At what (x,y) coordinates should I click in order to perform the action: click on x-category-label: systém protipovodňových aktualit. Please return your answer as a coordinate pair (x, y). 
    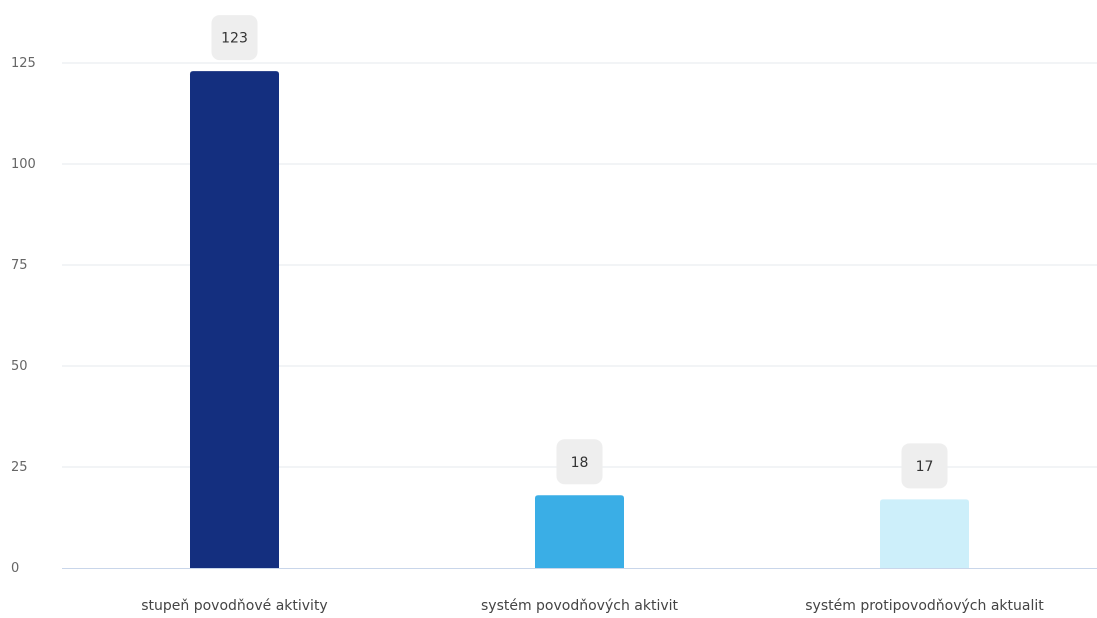
    Looking at the image, I should click on (924, 606).